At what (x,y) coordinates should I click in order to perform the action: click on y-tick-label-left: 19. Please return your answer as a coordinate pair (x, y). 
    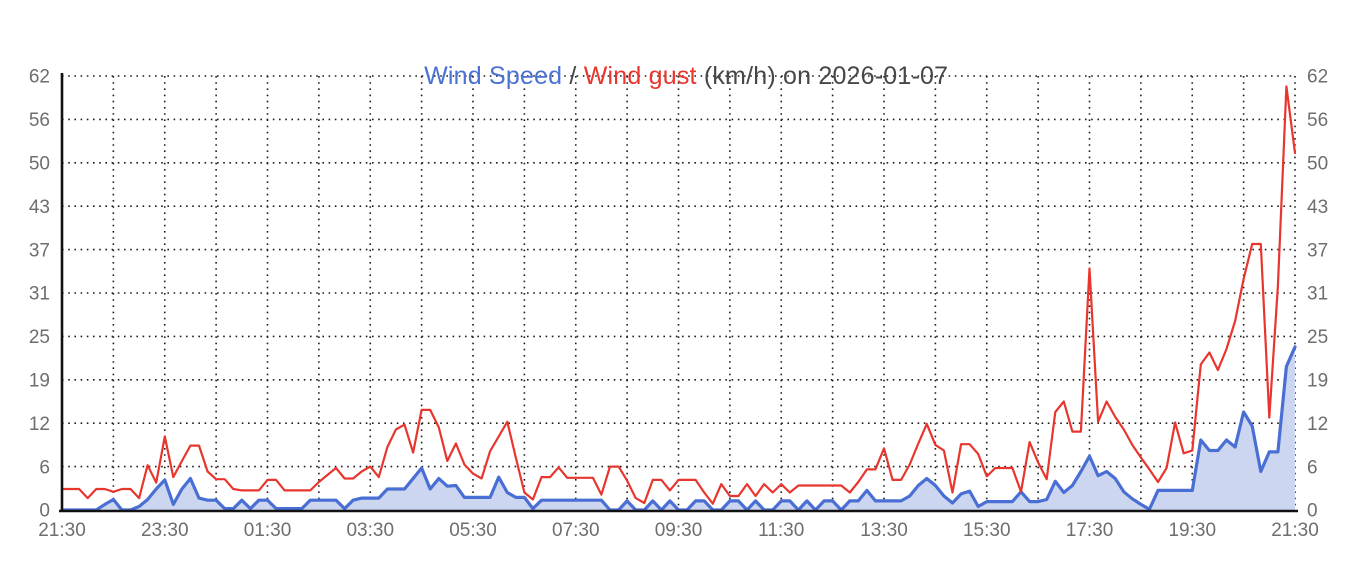
    Looking at the image, I should click on (39, 380).